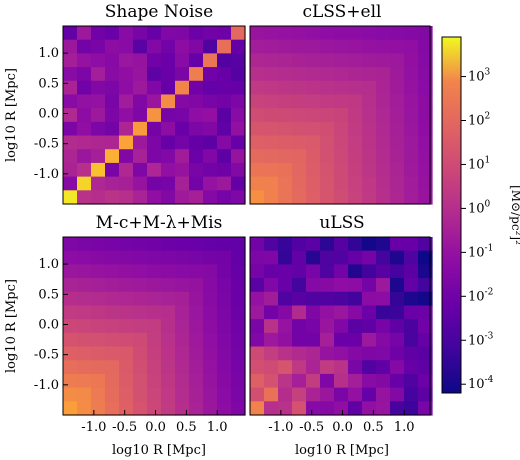 This screenshot has width=520, height=460. I want to click on panel-title: cLSS+ell, so click(342, 12).